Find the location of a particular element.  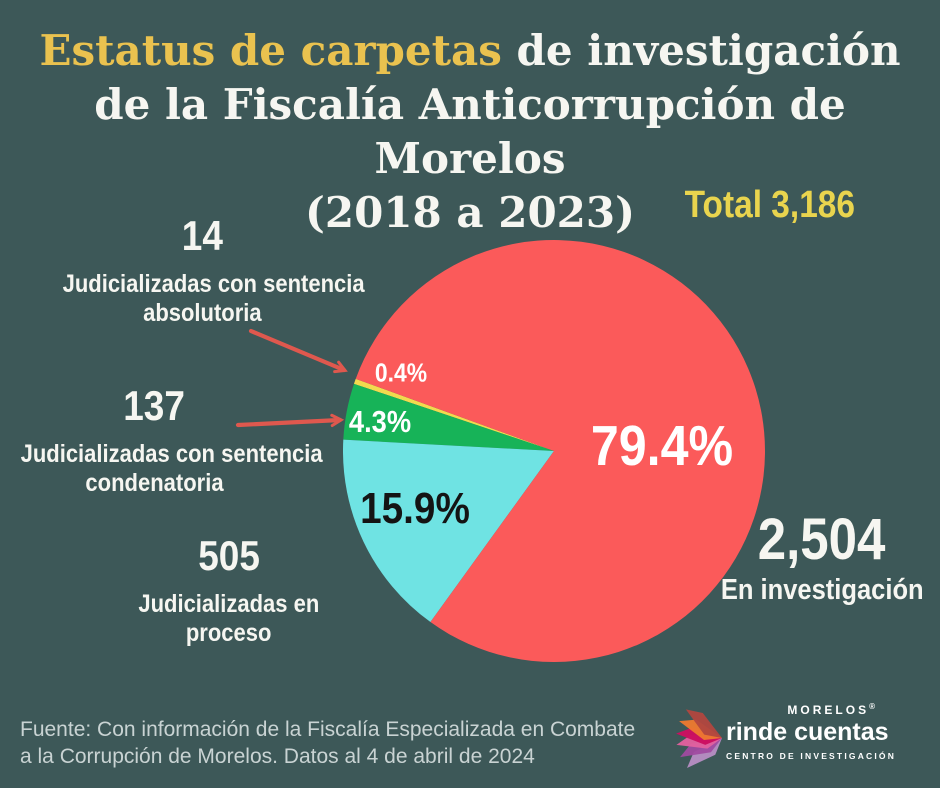

pie-label-proceso: 15.9% is located at coordinates (415, 508).